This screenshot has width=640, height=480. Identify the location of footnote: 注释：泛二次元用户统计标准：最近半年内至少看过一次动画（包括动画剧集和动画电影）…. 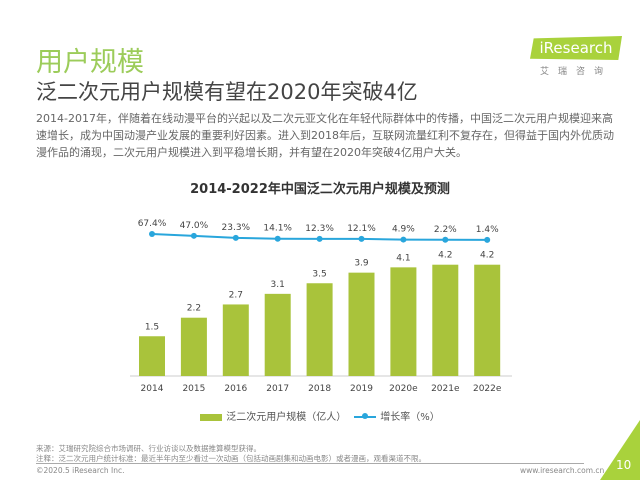
(231, 458).